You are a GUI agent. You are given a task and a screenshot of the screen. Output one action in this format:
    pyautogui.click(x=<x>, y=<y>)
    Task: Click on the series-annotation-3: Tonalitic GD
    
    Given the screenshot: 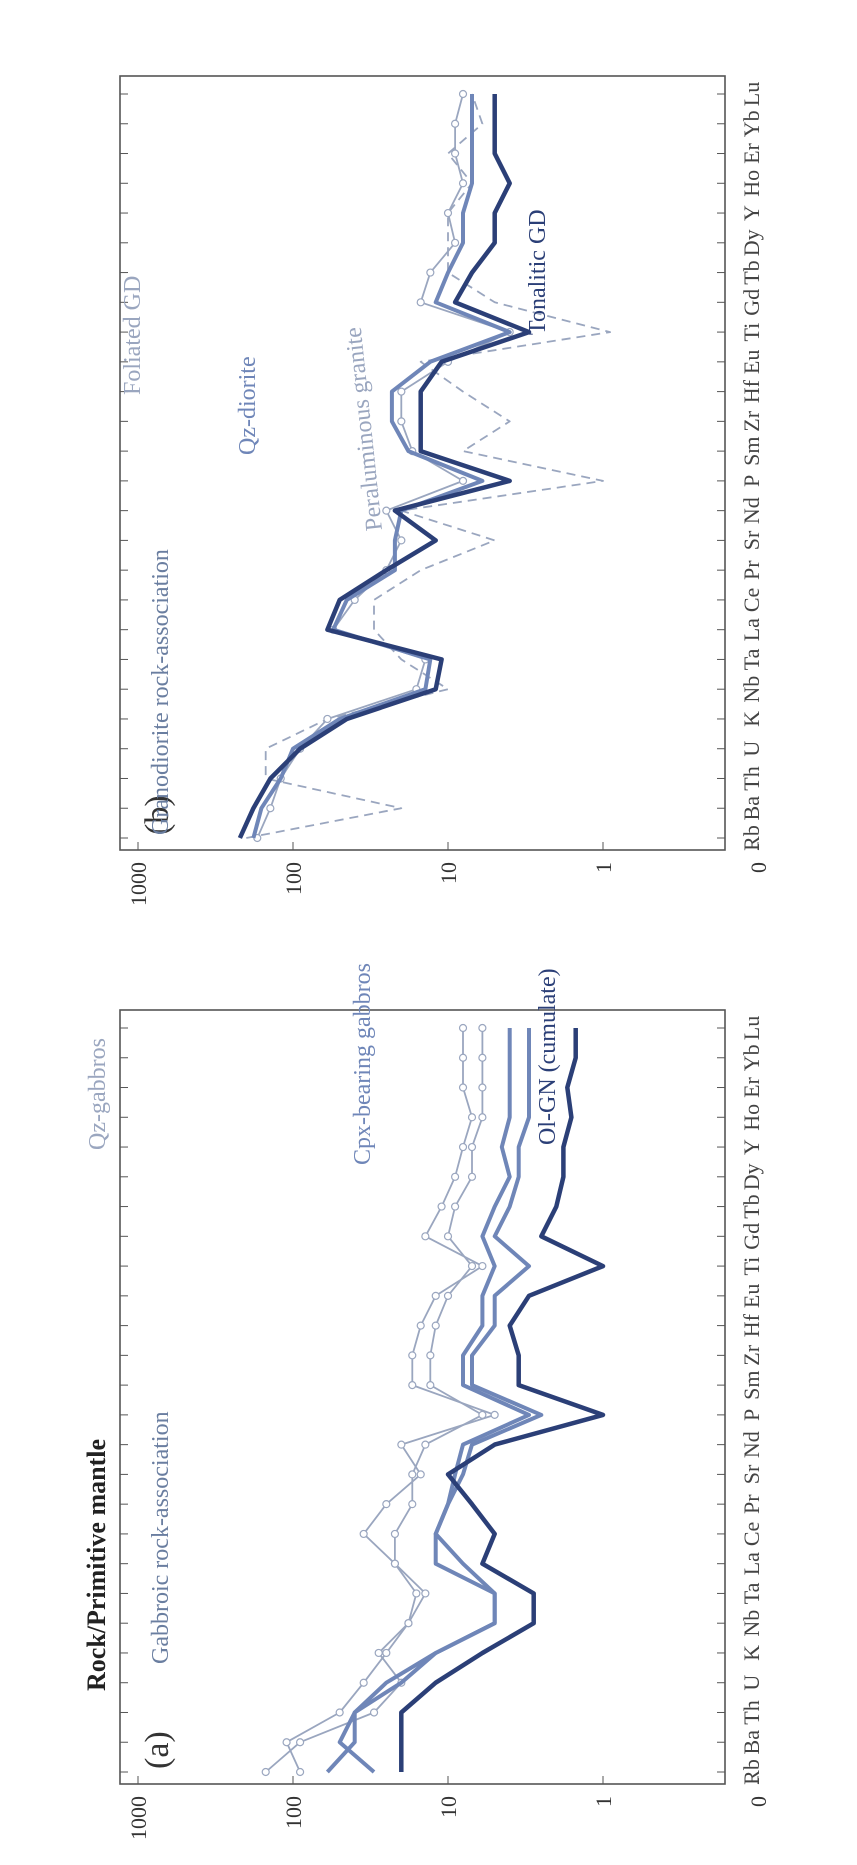 What is the action you would take?
    pyautogui.click(x=538, y=272)
    